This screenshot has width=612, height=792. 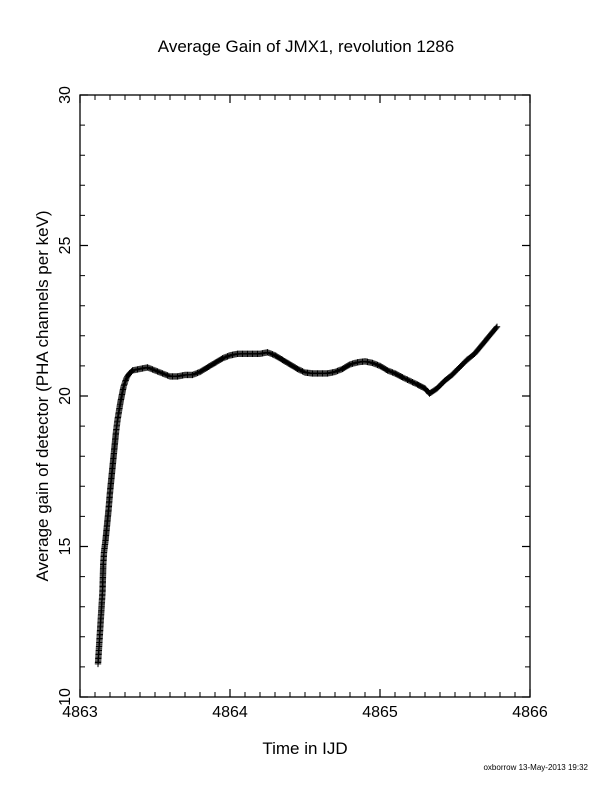 I want to click on x-tick-label: 4866, so click(x=530, y=712).